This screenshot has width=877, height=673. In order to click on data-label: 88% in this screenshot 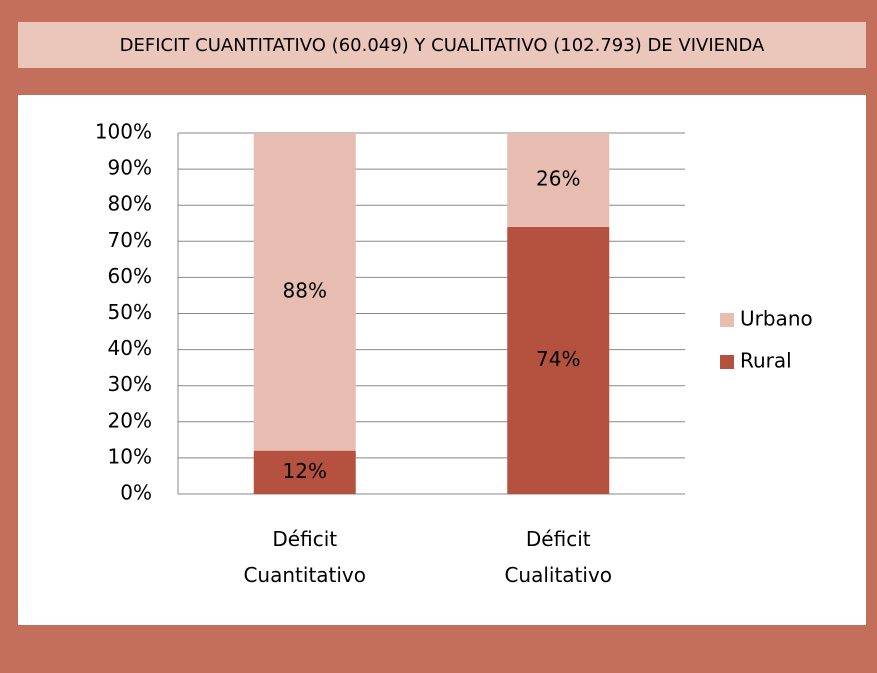, I will do `click(305, 290)`.